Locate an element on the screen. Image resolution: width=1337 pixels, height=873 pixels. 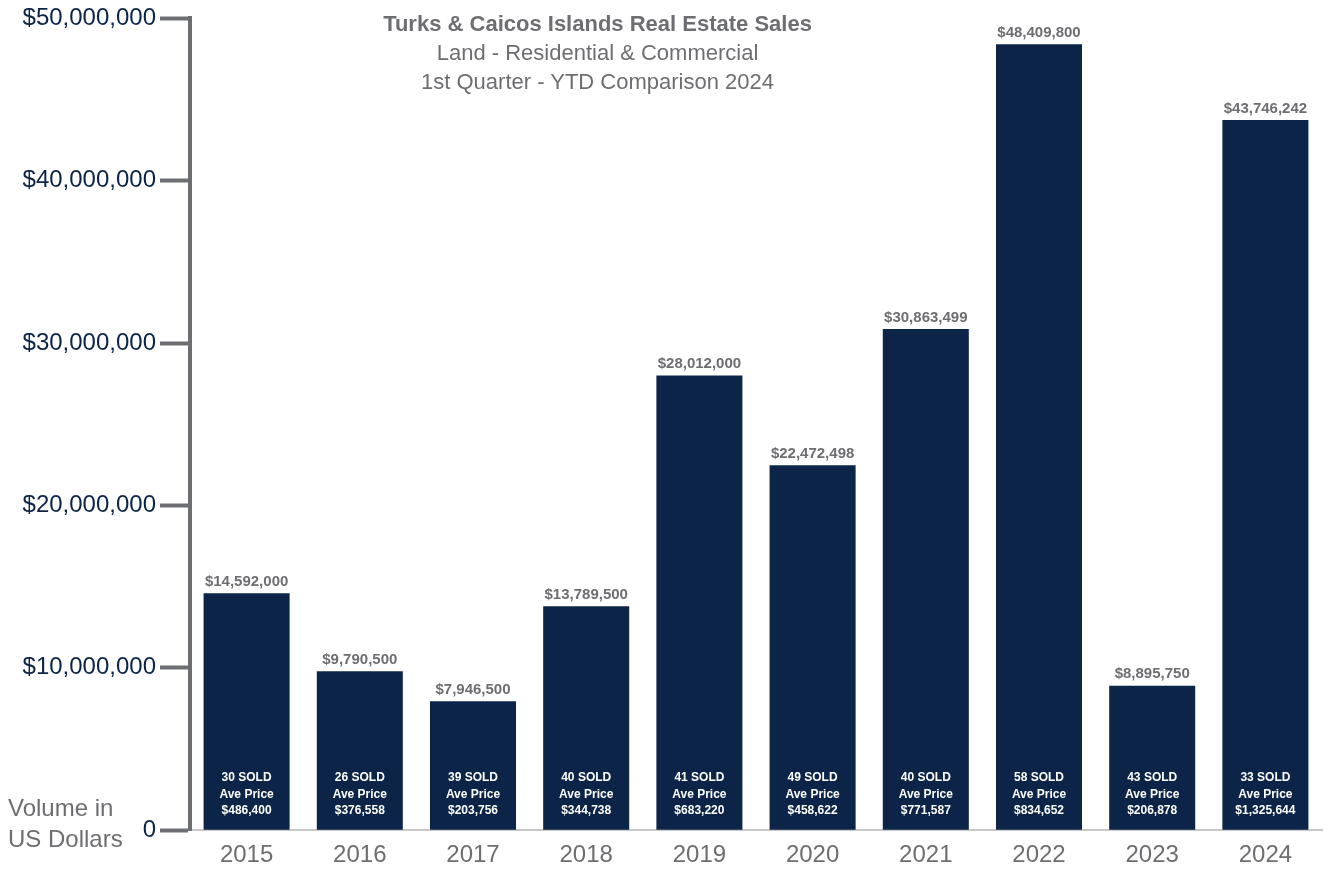
y-tick-label: 0 is located at coordinates (149, 828).